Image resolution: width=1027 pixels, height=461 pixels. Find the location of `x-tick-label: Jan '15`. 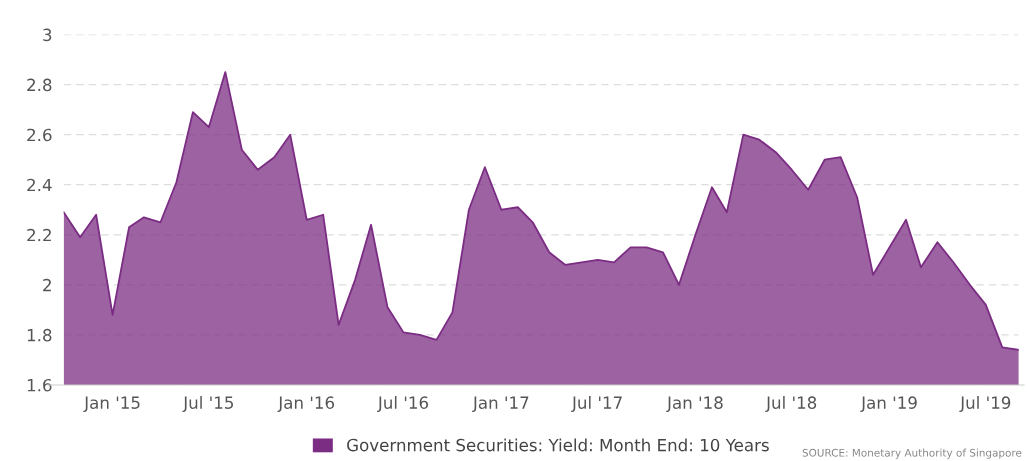

x-tick-label: Jan '15 is located at coordinates (111, 404).